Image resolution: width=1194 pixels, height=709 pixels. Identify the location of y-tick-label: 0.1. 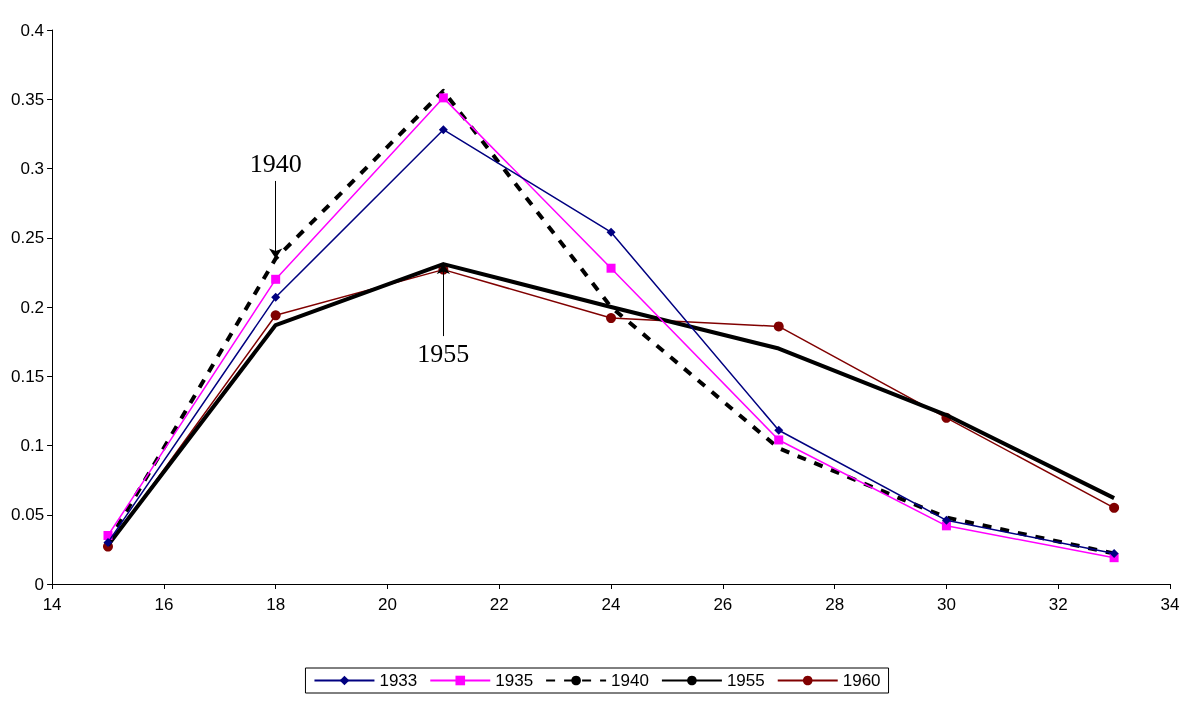
(32, 445).